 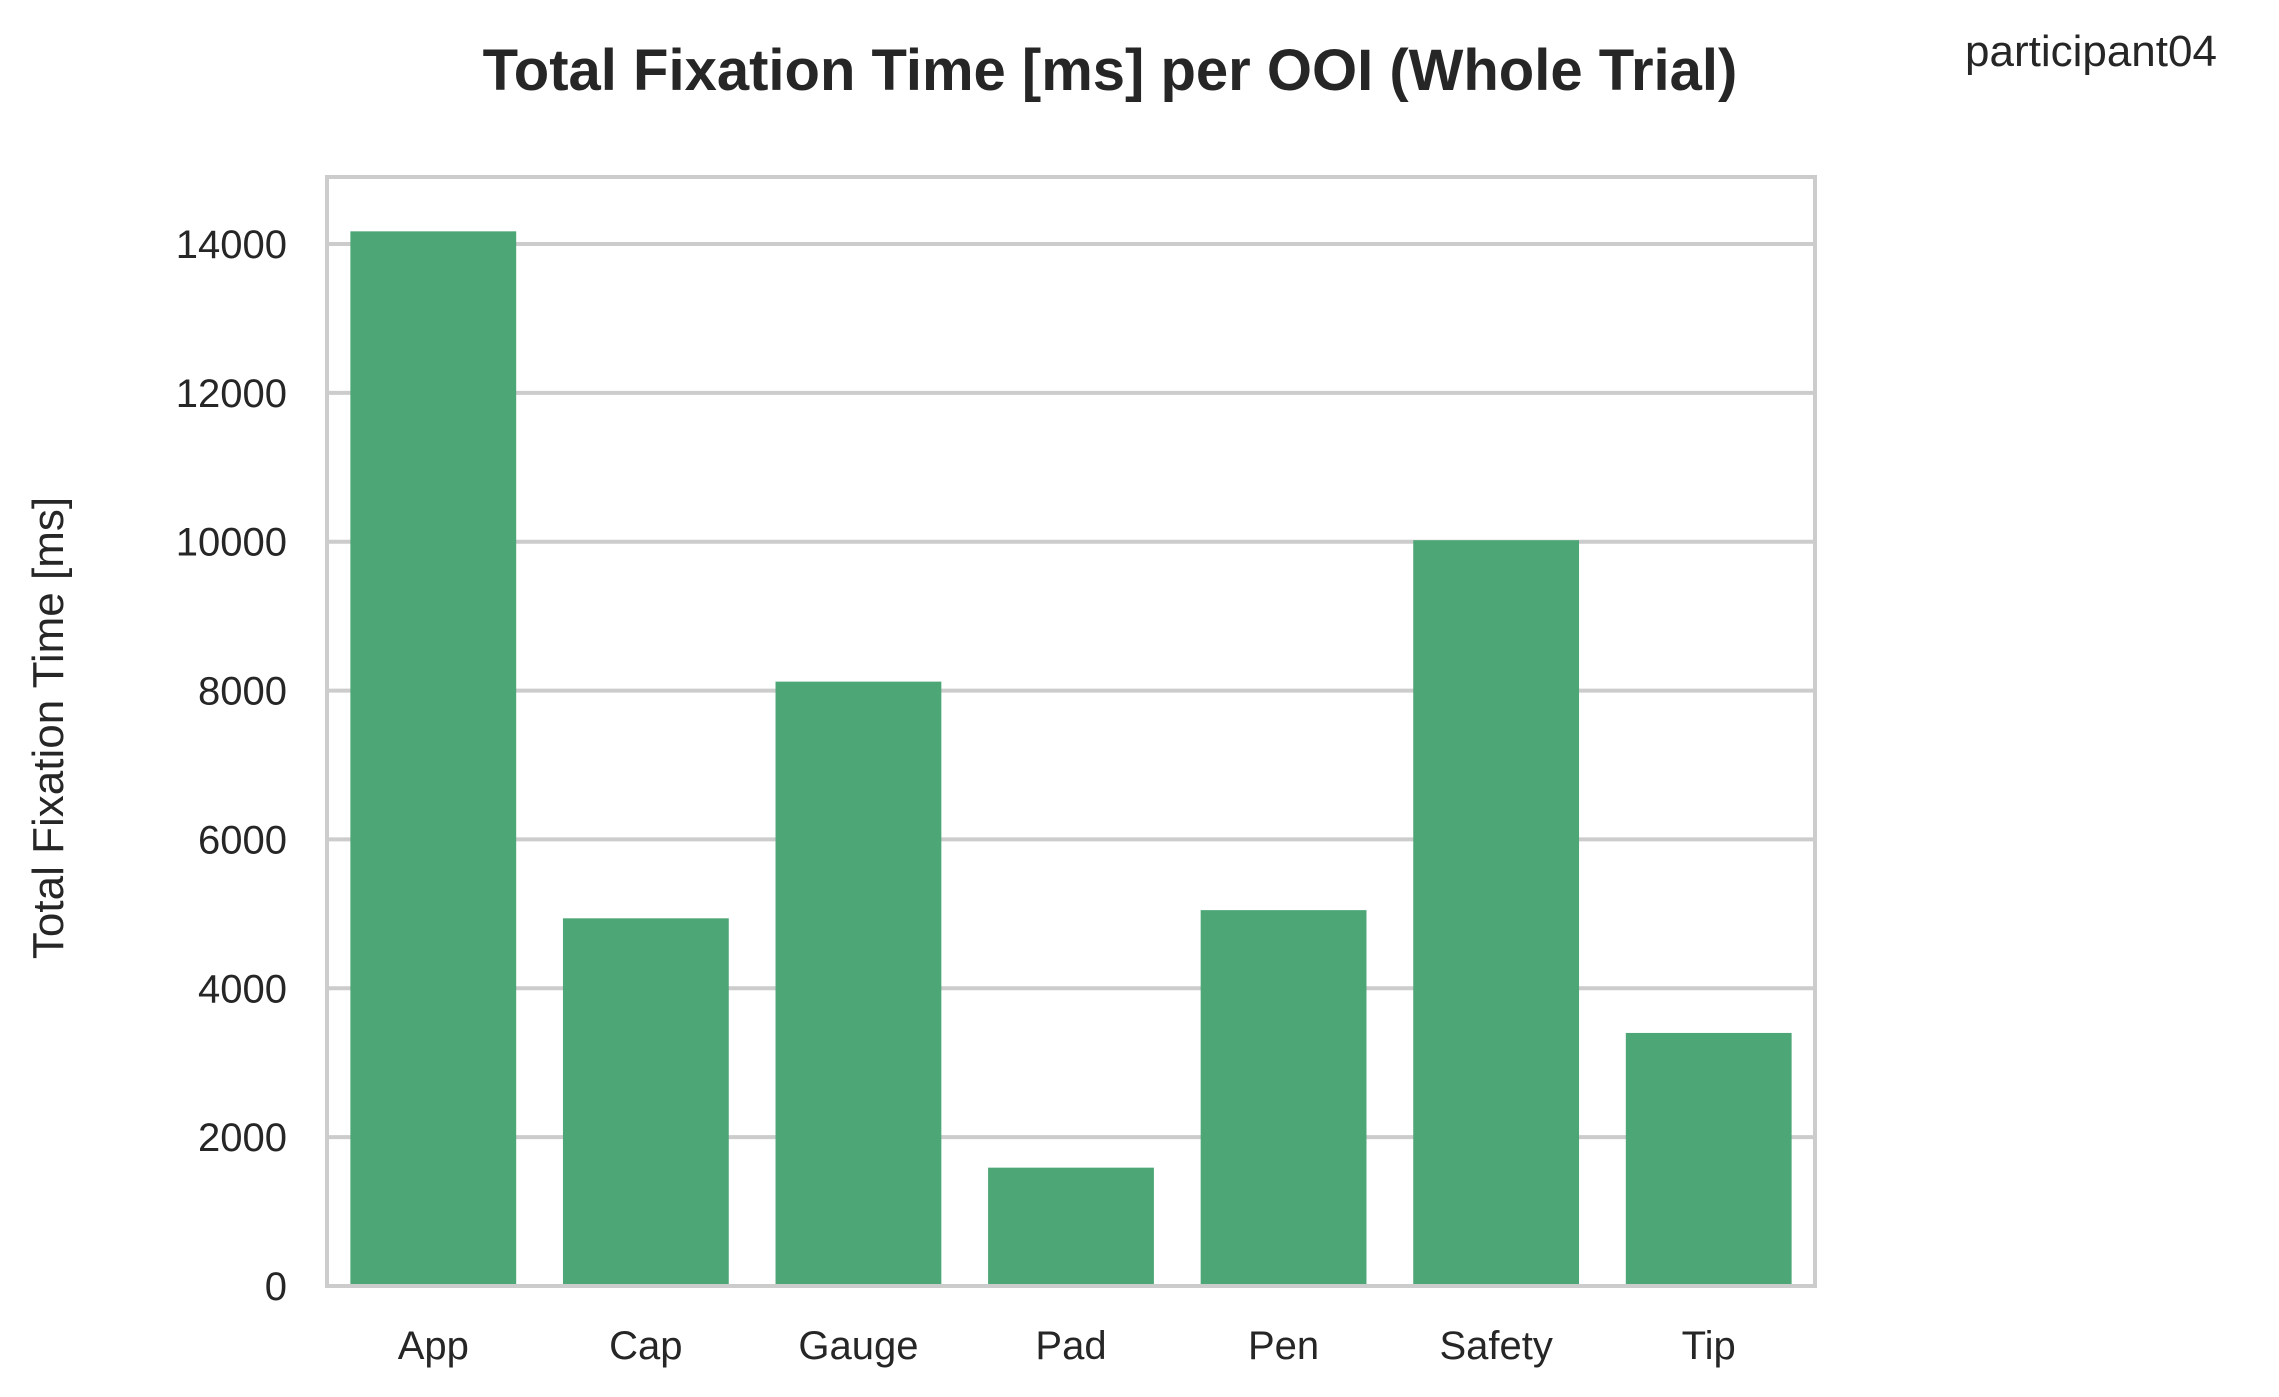 What do you see at coordinates (231, 543) in the screenshot?
I see `y-tick-label: 10000` at bounding box center [231, 543].